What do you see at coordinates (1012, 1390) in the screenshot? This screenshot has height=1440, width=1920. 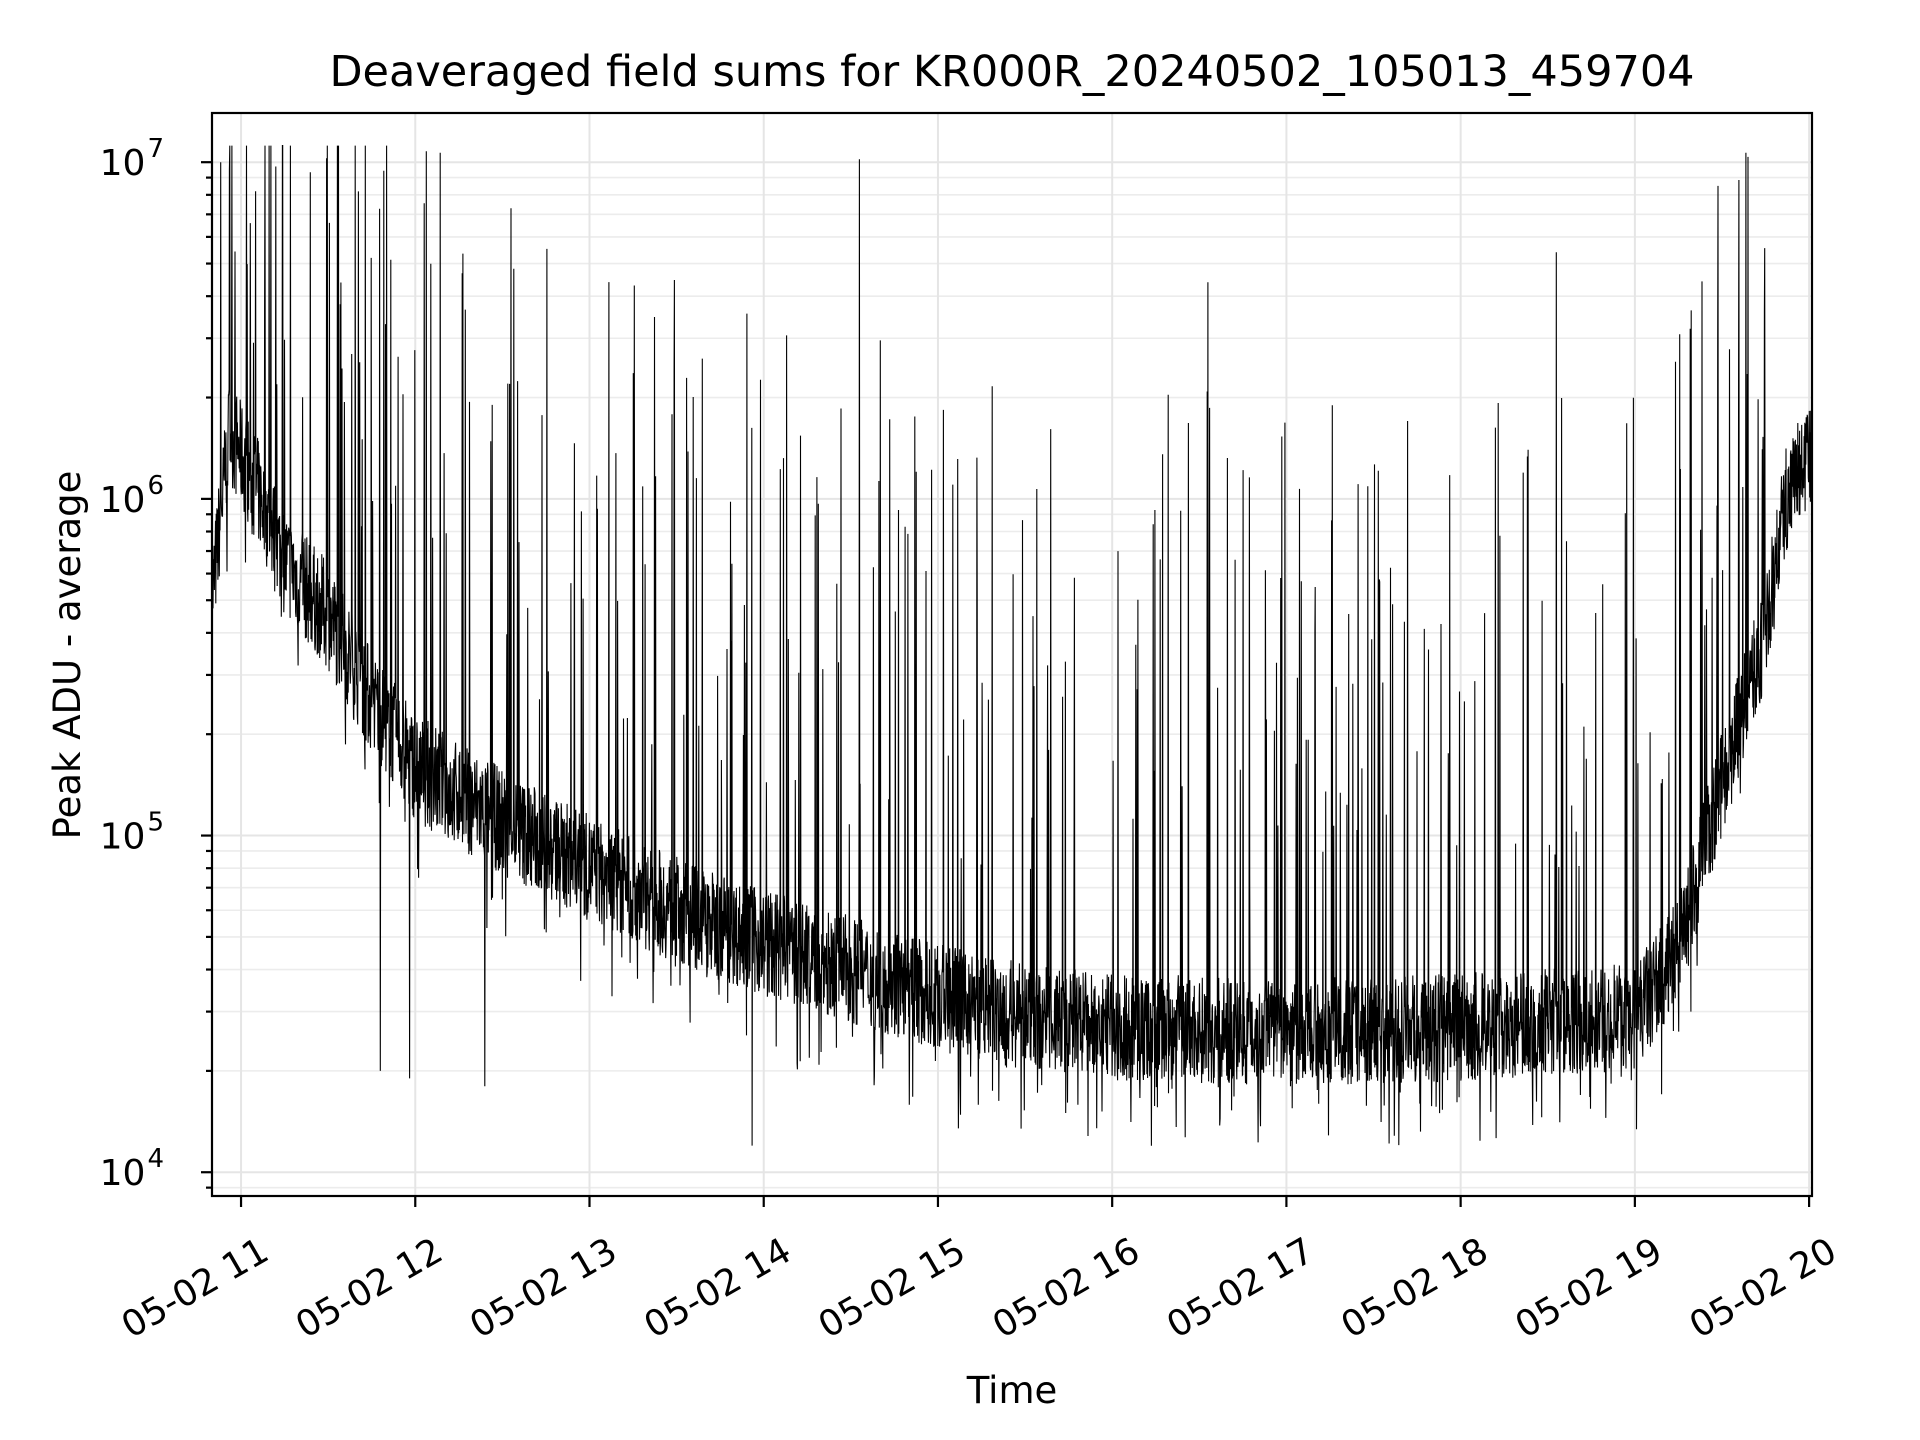 I see `x-axis-label: Time` at bounding box center [1012, 1390].